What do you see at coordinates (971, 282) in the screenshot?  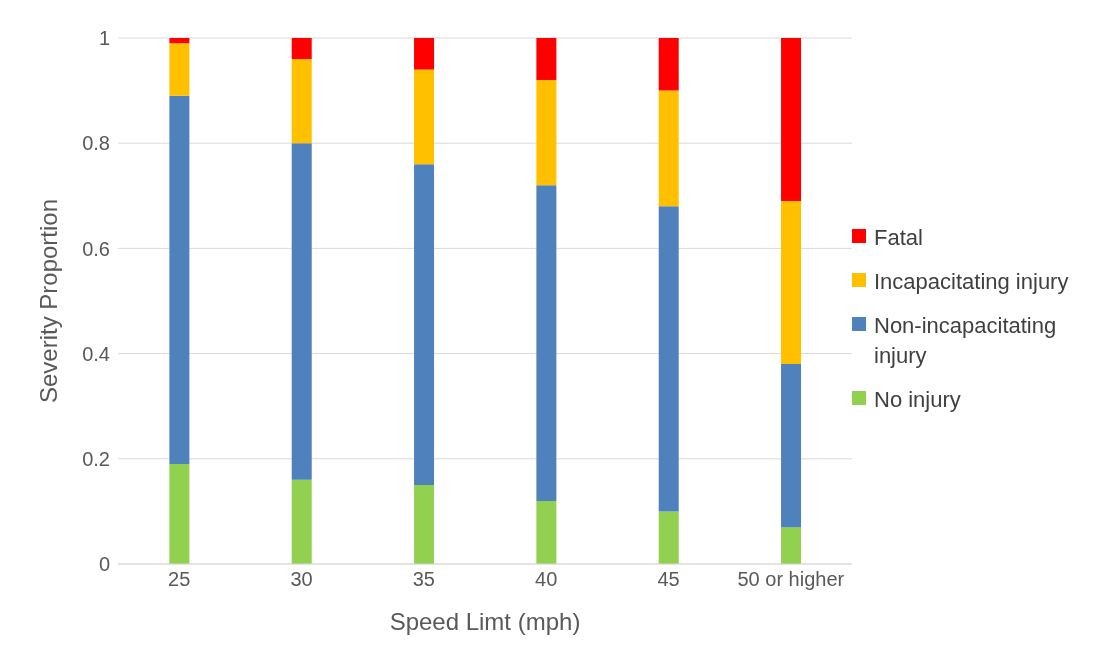 I see `legend-label: Incapacitating injury` at bounding box center [971, 282].